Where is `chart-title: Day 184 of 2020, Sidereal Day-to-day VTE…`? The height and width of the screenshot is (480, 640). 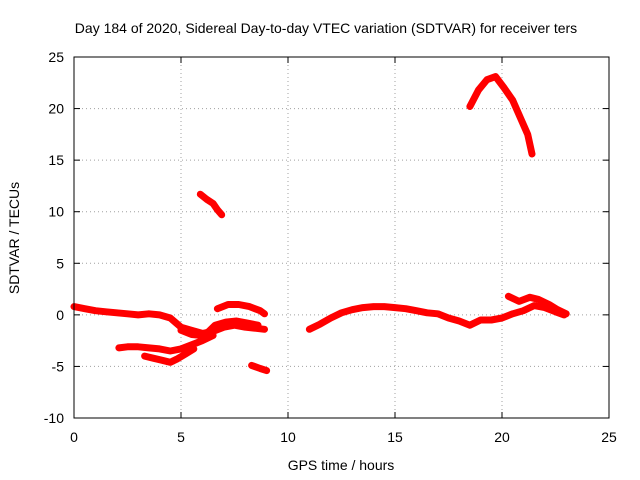
chart-title: Day 184 of 2020, Sidereal Day-to-day VTE… is located at coordinates (326, 28).